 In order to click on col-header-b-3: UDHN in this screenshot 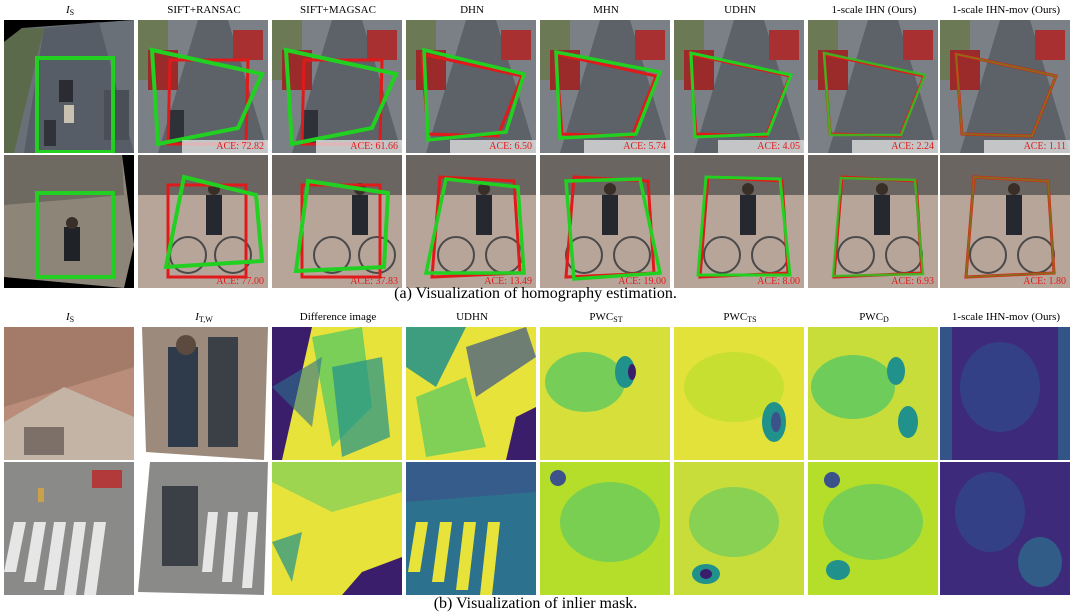, I will do `click(472, 317)`.